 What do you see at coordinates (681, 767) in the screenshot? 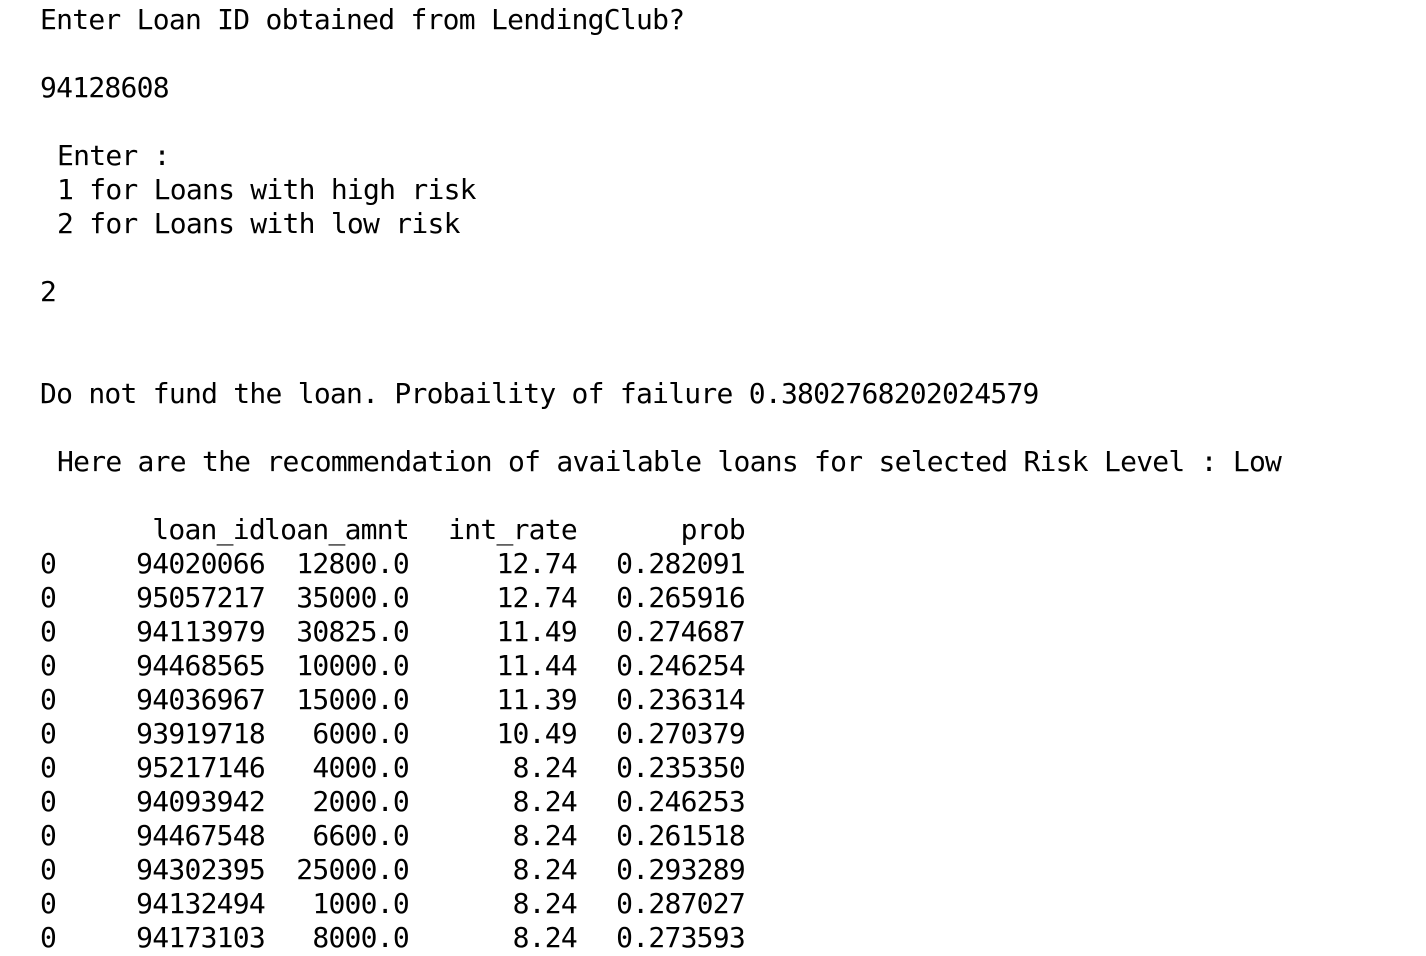
I see `cell-prob: 0.235350` at bounding box center [681, 767].